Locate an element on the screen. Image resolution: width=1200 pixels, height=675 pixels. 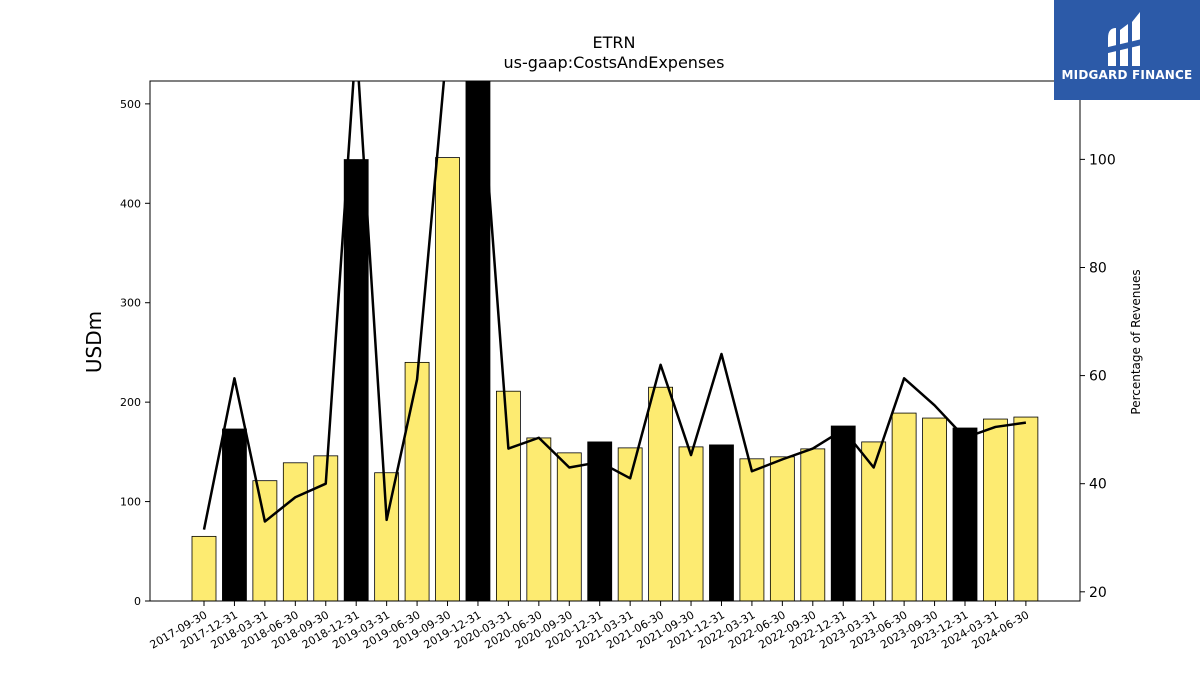
y-tick-label: 500 is located at coordinates (130, 104).